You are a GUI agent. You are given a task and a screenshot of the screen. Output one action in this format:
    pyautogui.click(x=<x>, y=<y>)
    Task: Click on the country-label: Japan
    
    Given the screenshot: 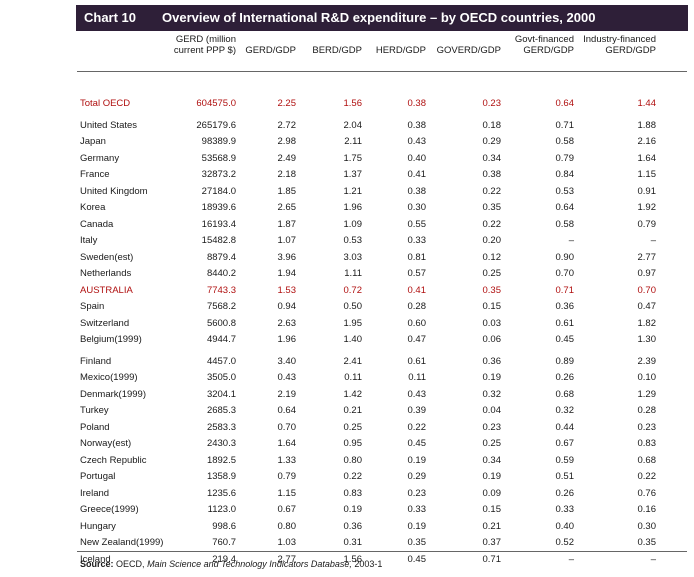 What is the action you would take?
    pyautogui.click(x=93, y=141)
    